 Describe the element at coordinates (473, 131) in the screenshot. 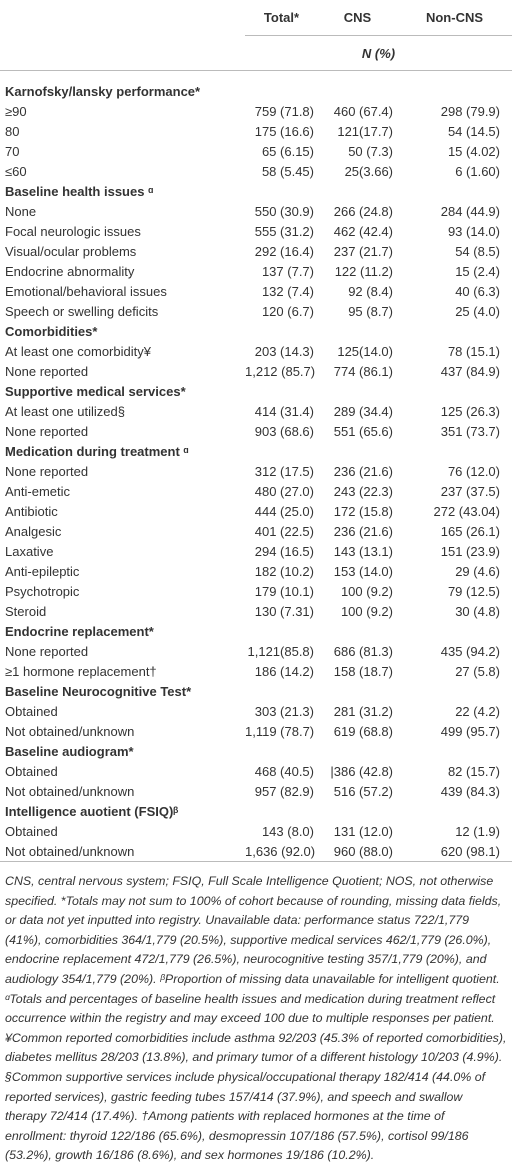

I see `value-cell: 54 (14.5)` at that location.